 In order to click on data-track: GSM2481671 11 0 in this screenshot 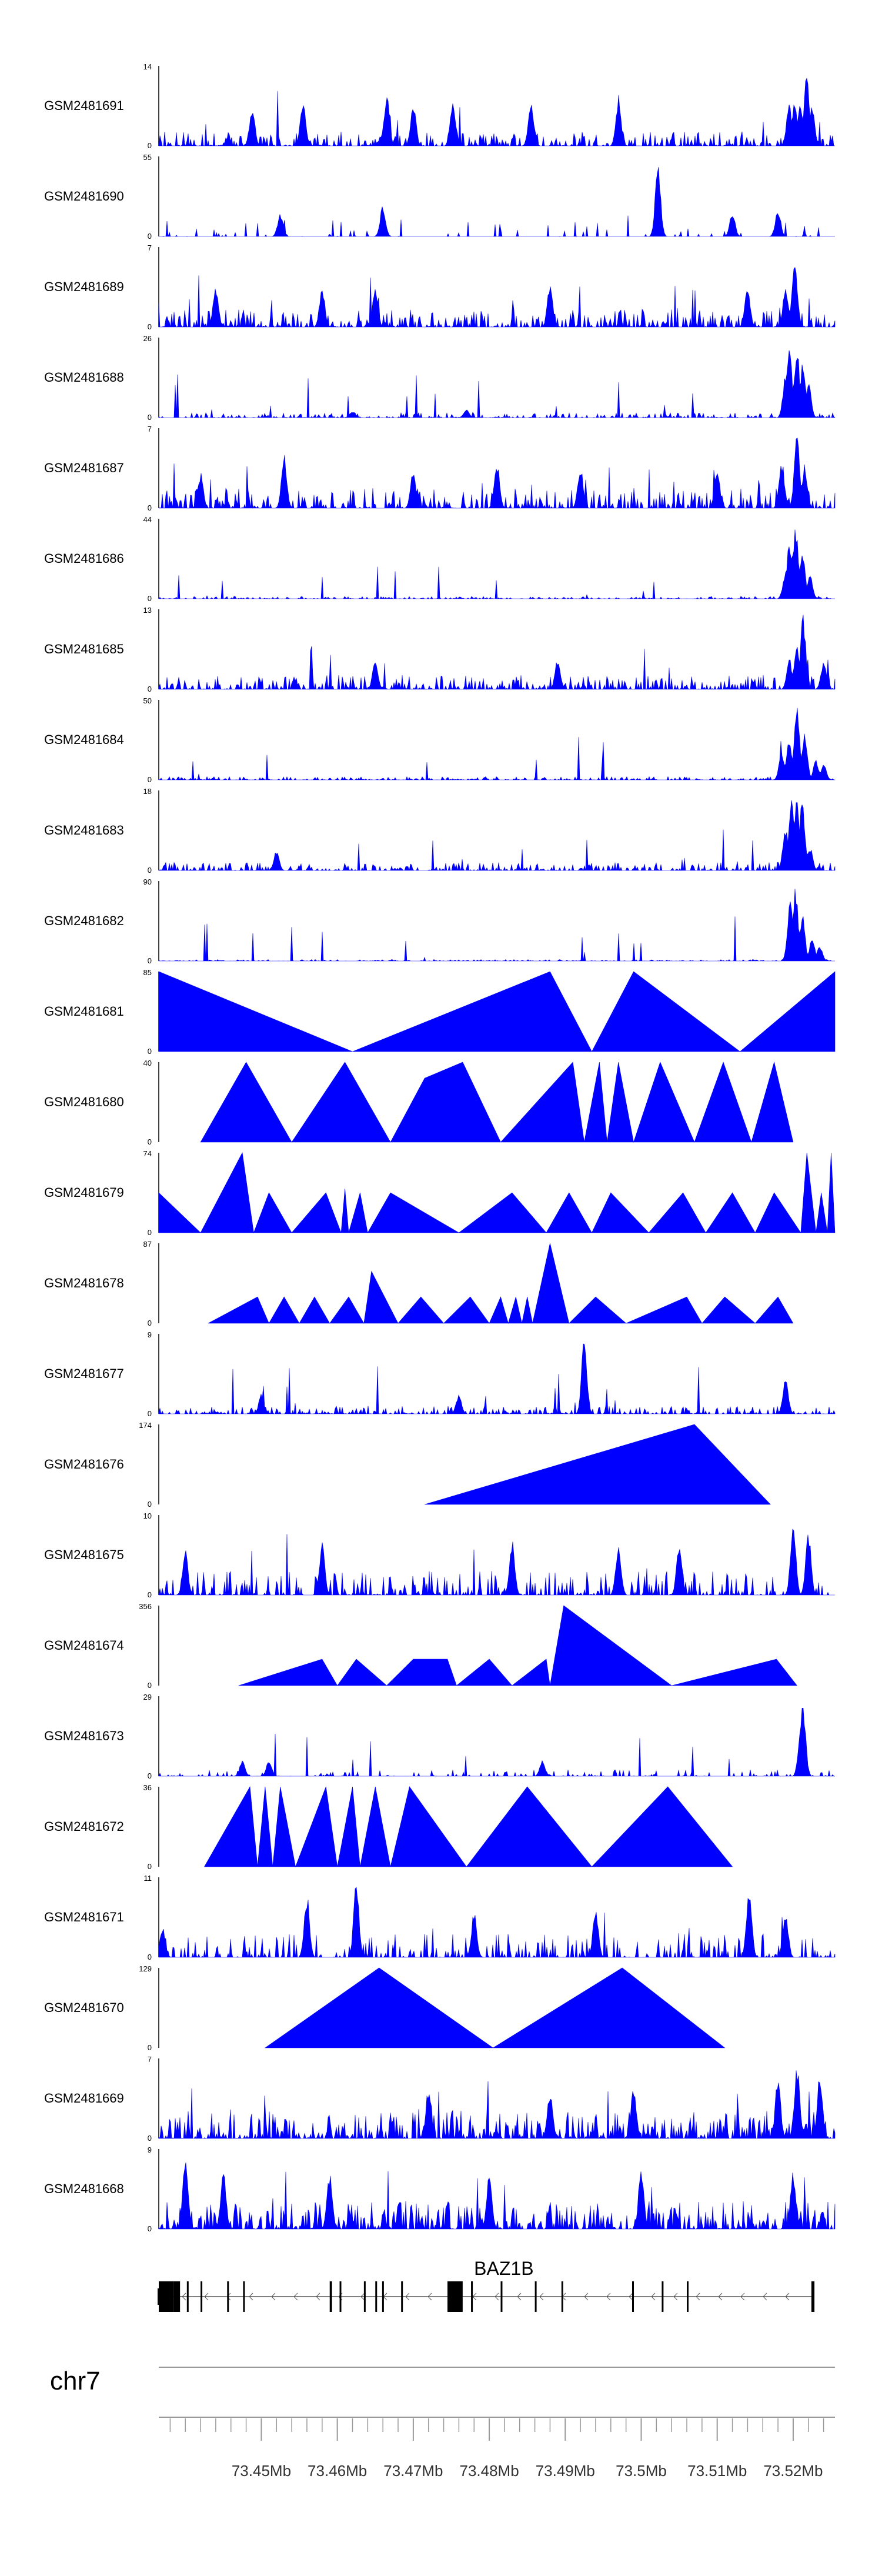, I will do `click(440, 1917)`.